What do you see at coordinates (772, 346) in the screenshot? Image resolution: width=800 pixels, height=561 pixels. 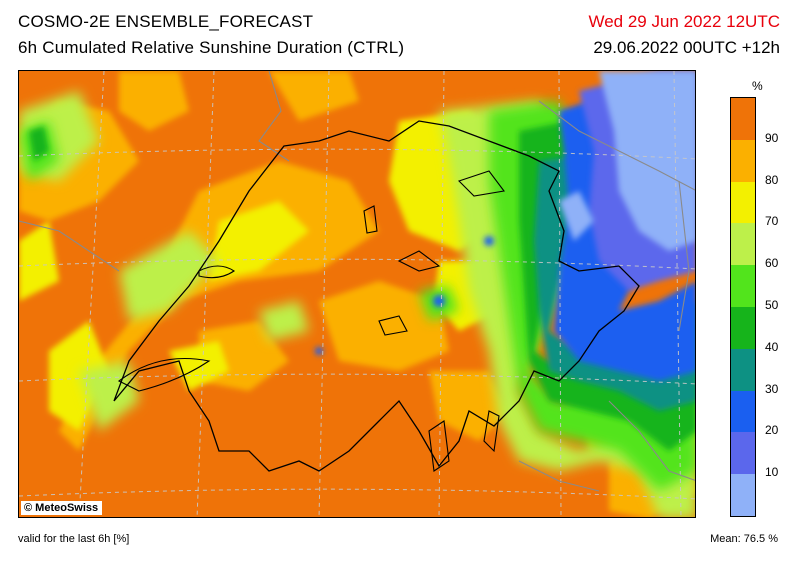 I see `legend-tick-label: 40` at bounding box center [772, 346].